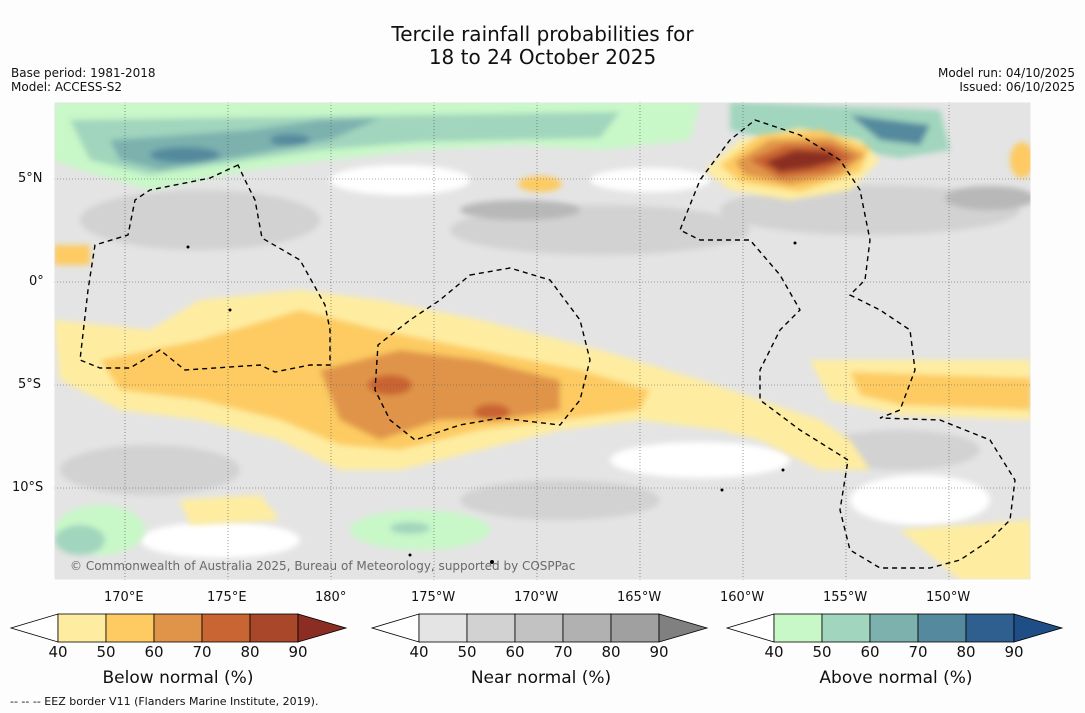 This screenshot has width=1085, height=713. I want to click on colorbar-near-normal, so click(540, 628).